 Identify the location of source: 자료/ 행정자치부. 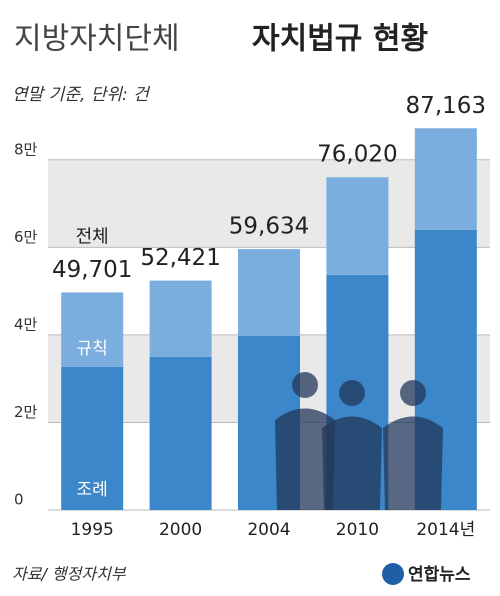
(69, 574).